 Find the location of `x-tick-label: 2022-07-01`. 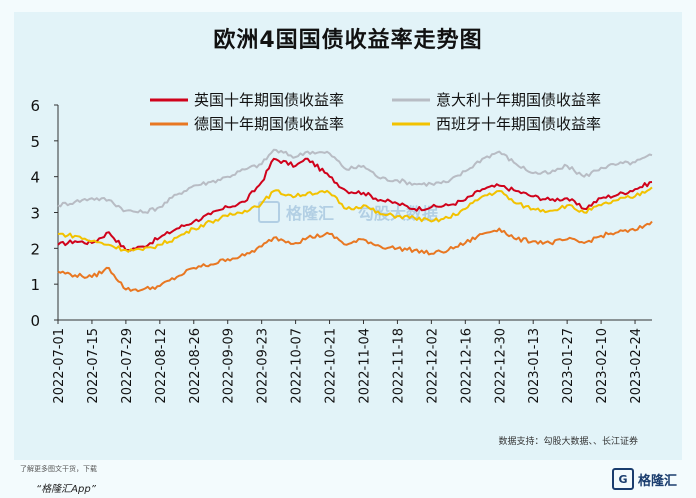

x-tick-label: 2022-07-01 is located at coordinates (59, 366).